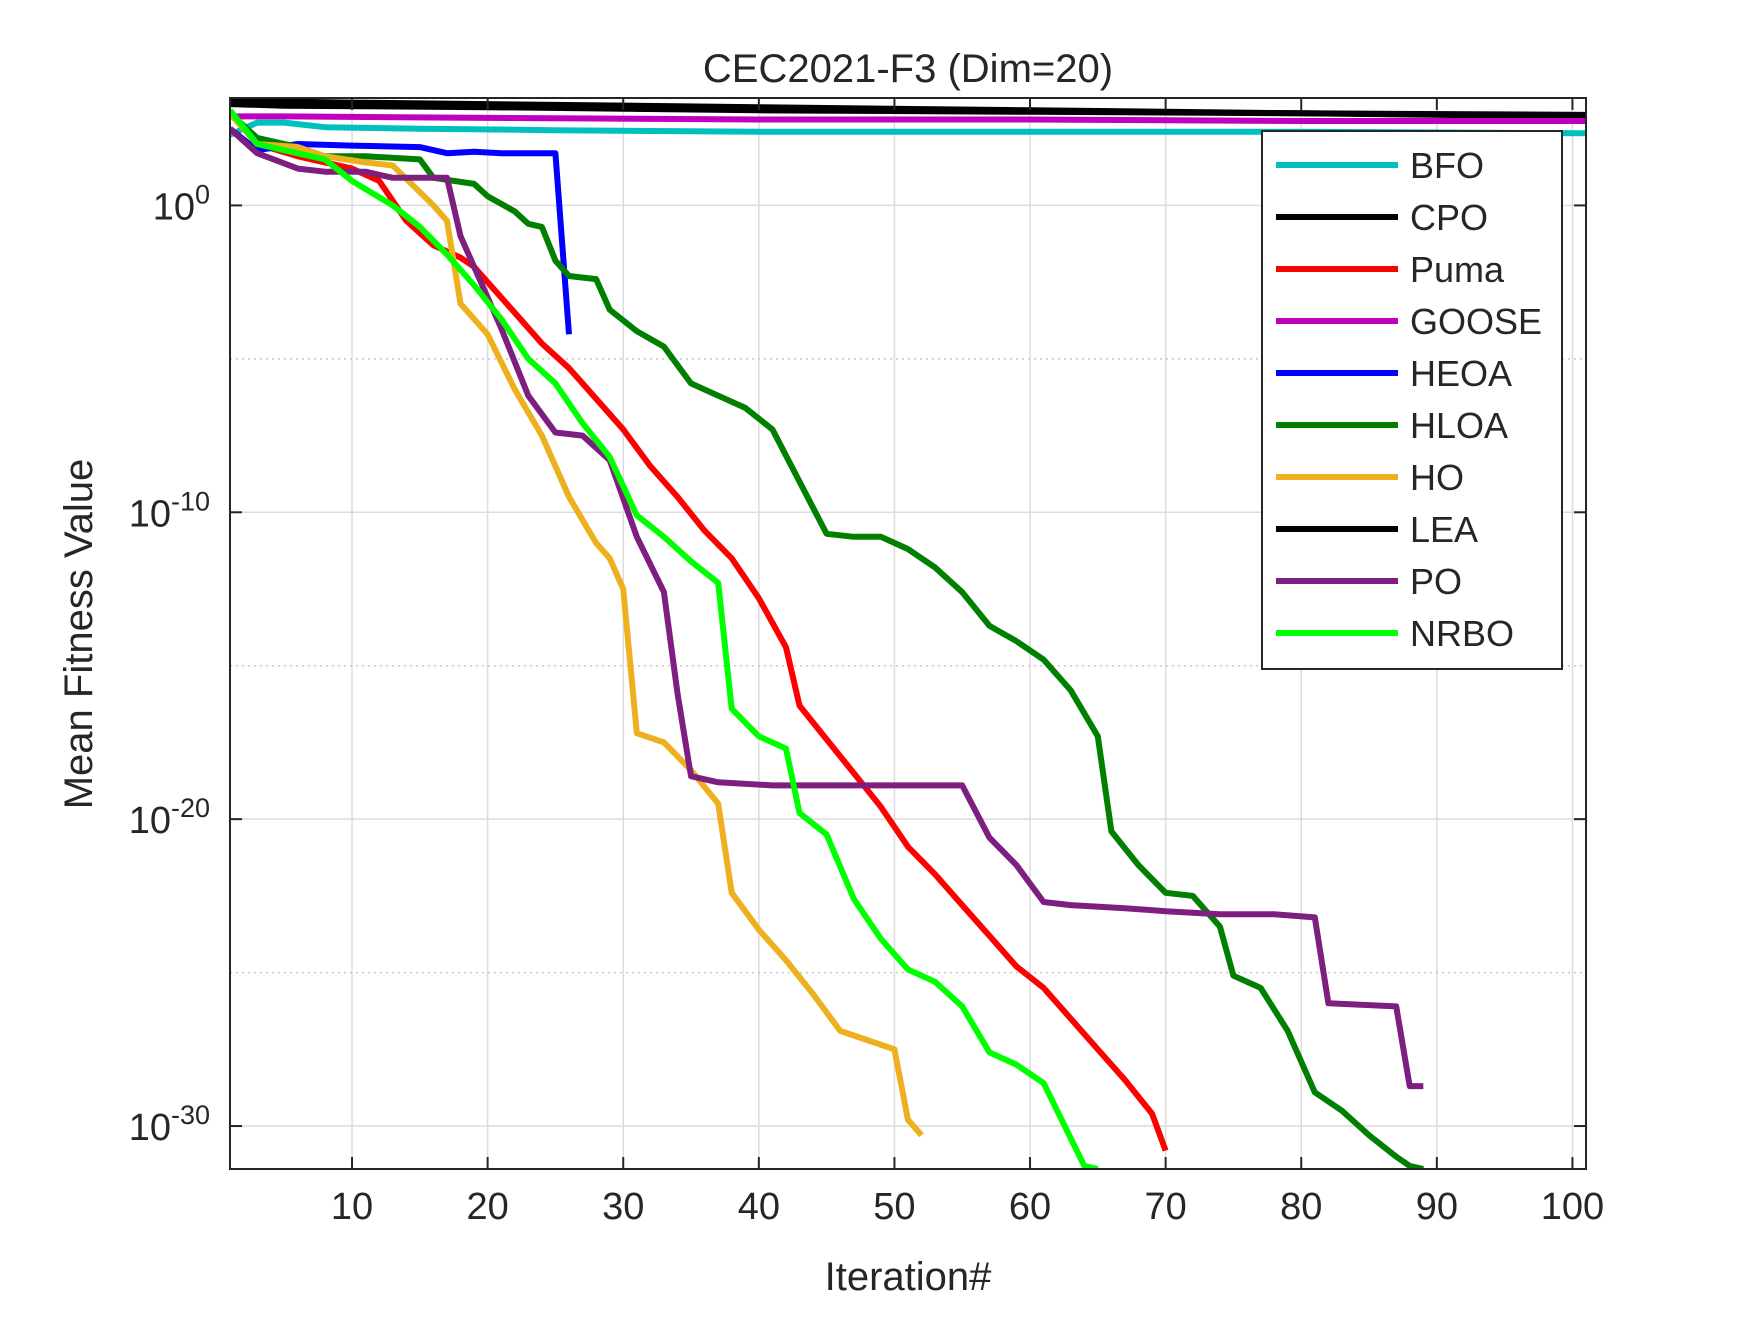 Image resolution: width=1750 pixels, height=1318 pixels. I want to click on y-tick-label: 10-30, so click(169, 1124).